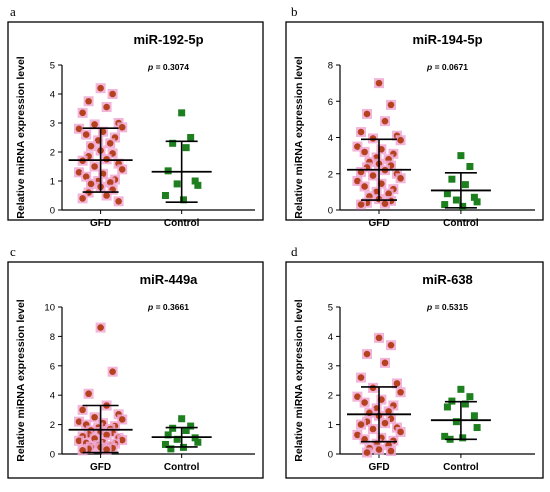 The width and height of the screenshot is (550, 492). I want to click on panel-letter: a, so click(13, 11).